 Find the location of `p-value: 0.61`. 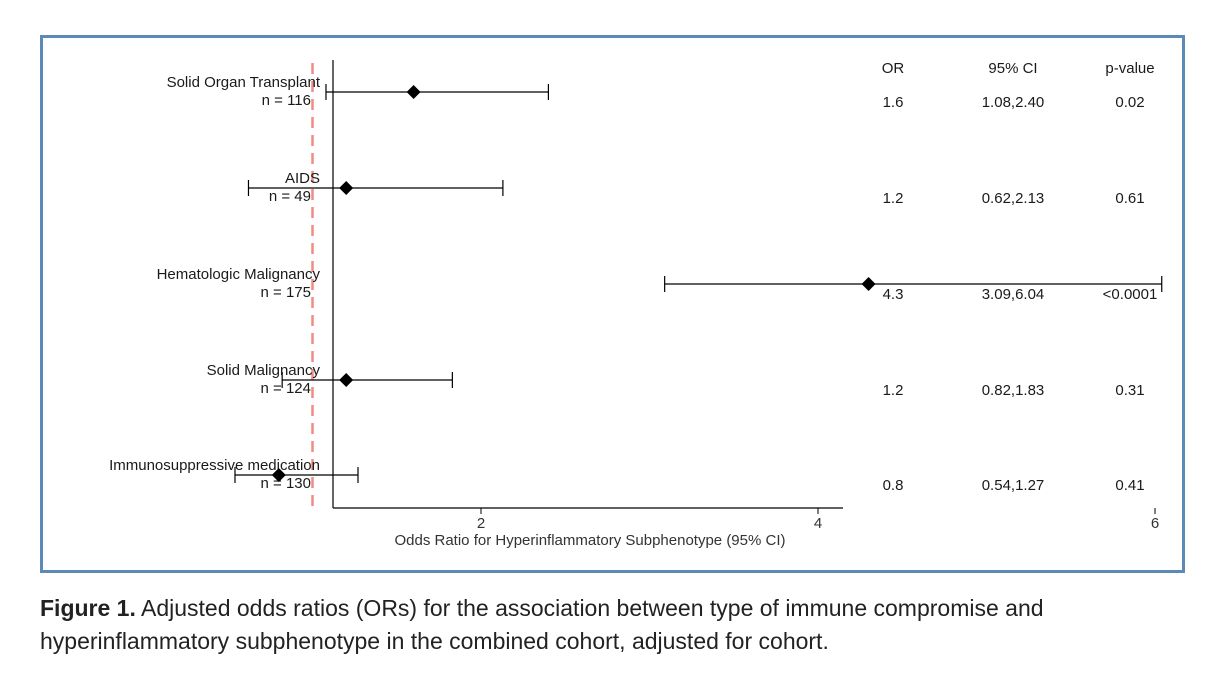

p-value: 0.61 is located at coordinates (1129, 198).